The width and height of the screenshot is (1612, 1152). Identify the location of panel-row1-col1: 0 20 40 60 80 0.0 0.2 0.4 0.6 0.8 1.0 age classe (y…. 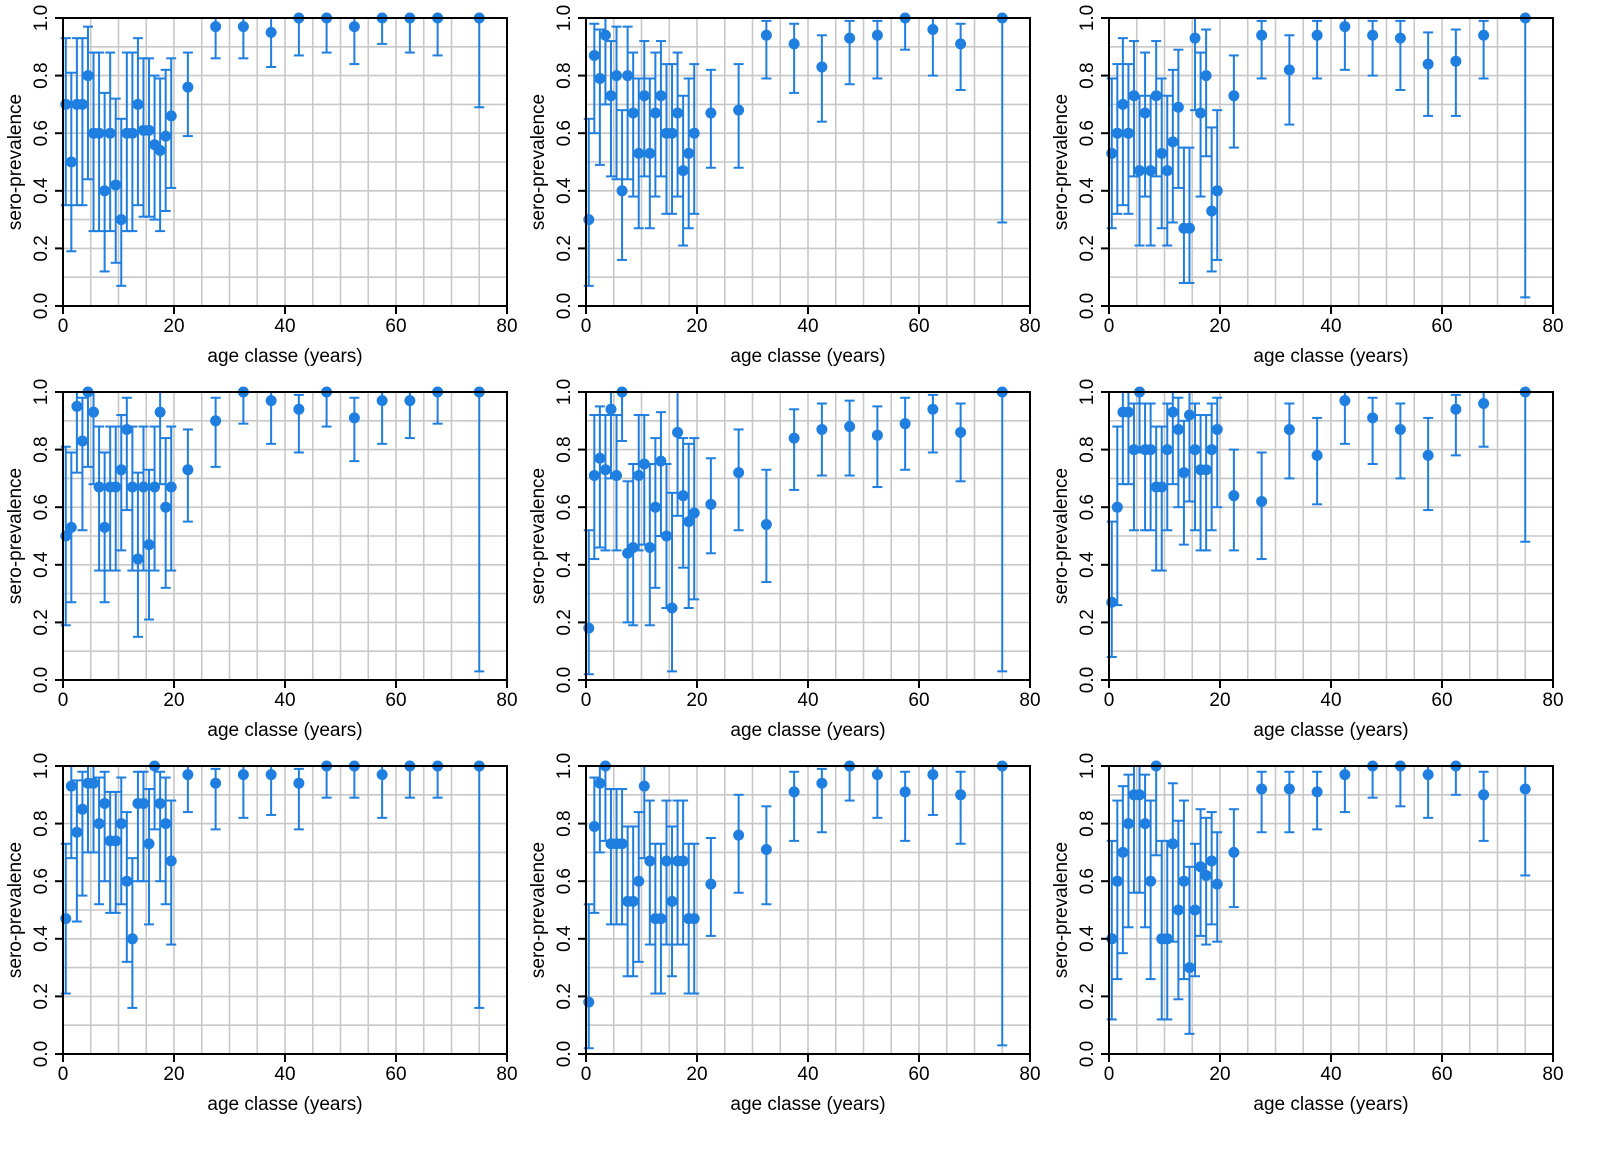
(261, 186).